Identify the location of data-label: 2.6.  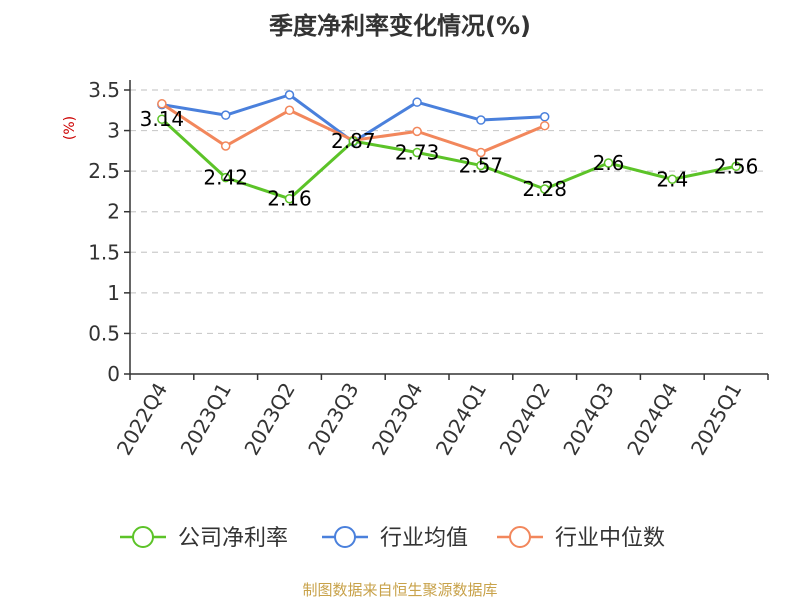
(609, 163).